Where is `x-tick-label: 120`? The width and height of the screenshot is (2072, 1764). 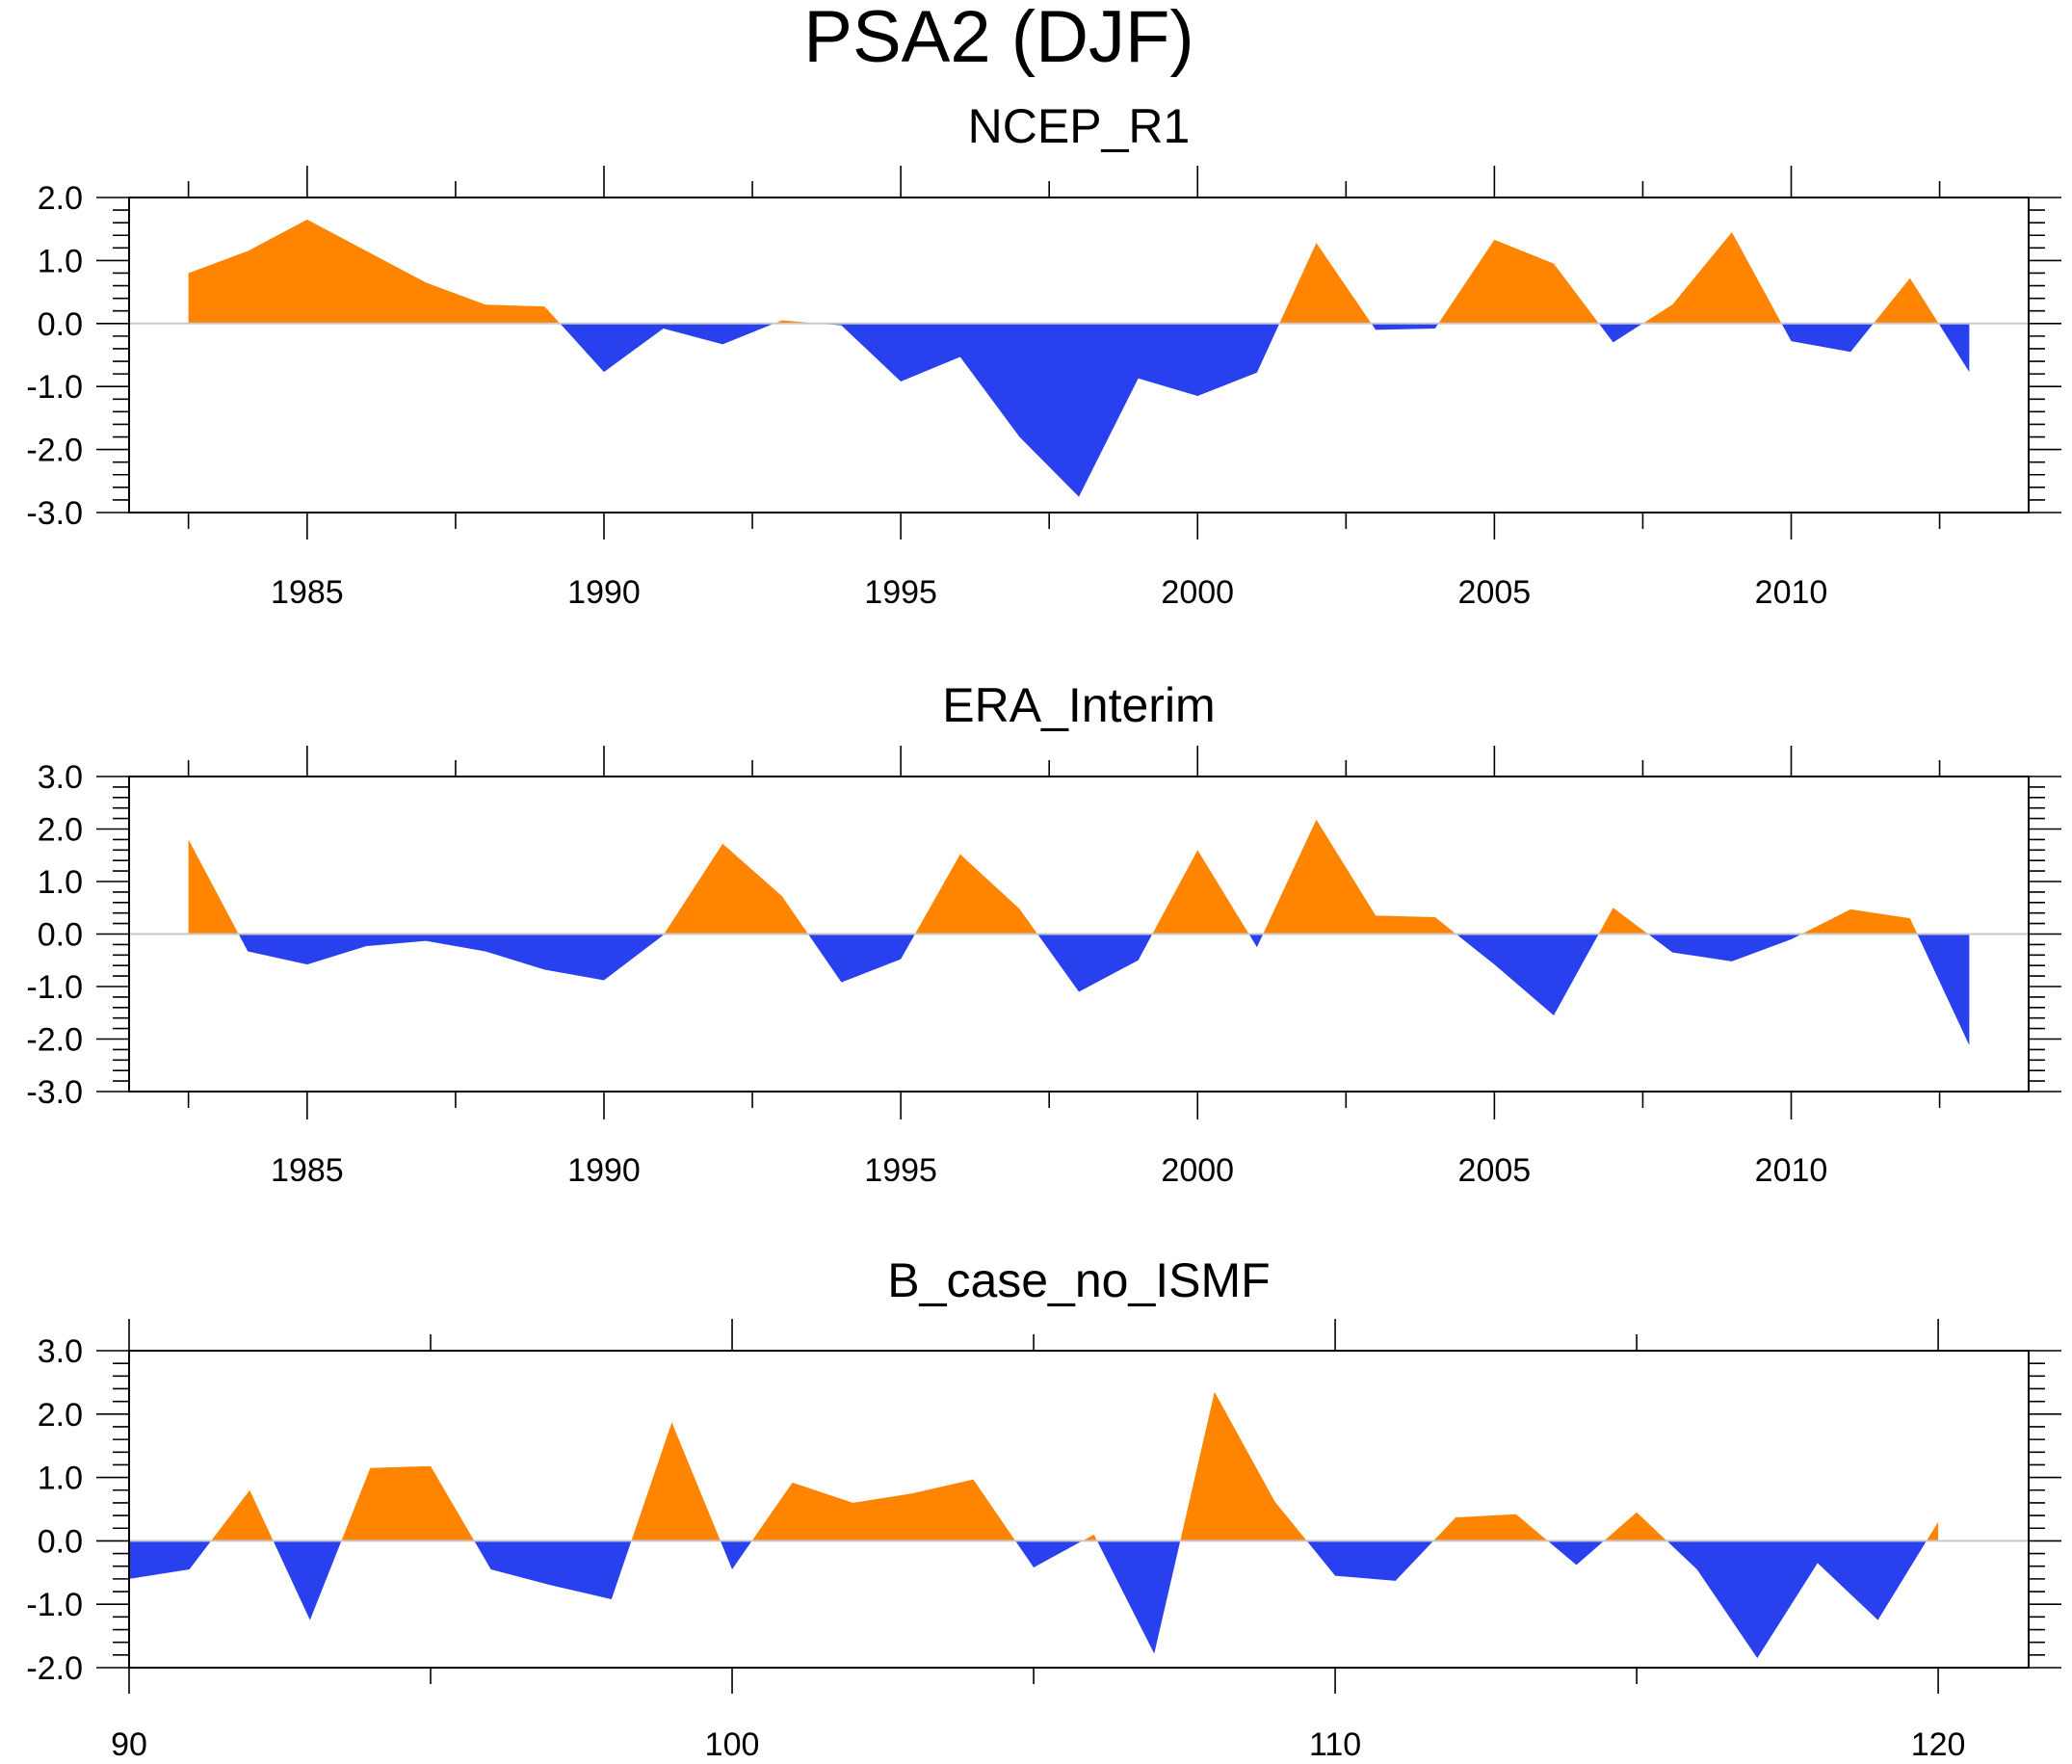 x-tick-label: 120 is located at coordinates (1939, 1744).